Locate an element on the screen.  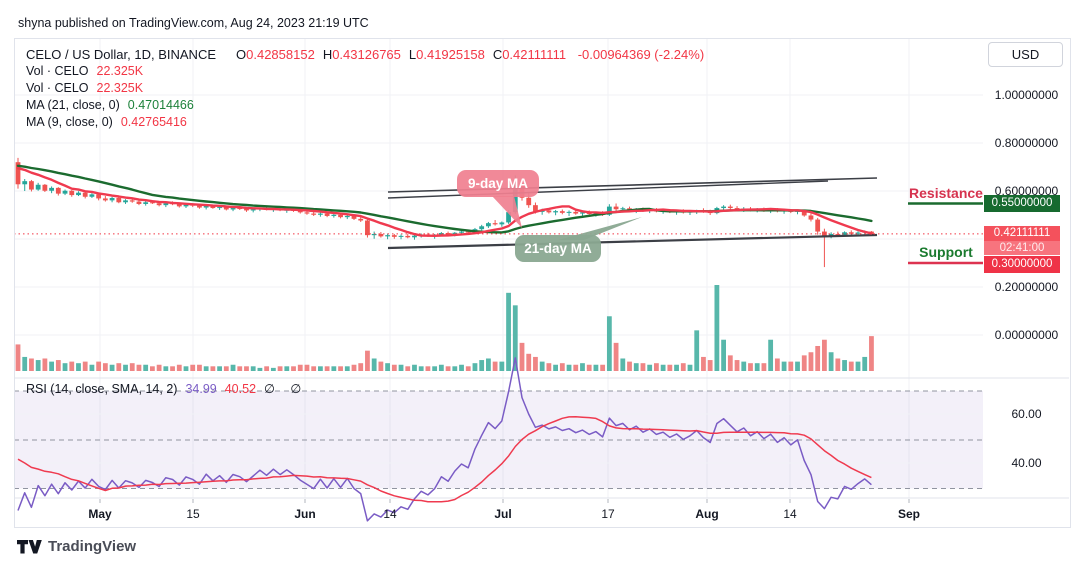
open-prefix: O is located at coordinates (241, 54).